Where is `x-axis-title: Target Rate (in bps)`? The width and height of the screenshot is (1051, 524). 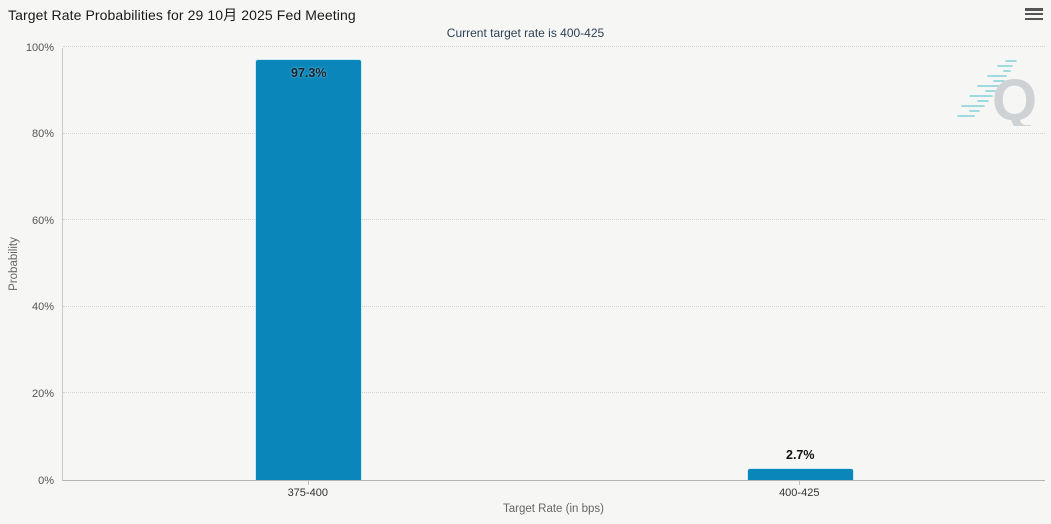 x-axis-title: Target Rate (in bps) is located at coordinates (553, 509).